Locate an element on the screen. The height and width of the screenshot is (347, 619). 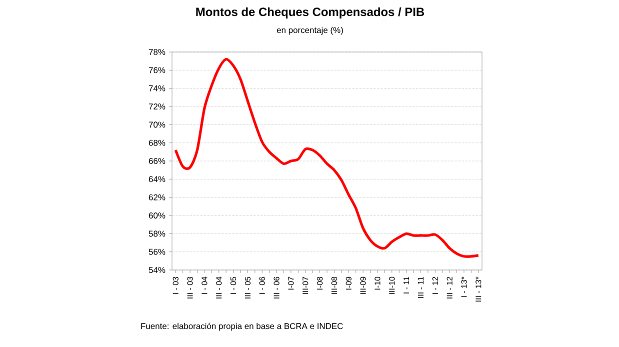
y-tick-label: 68% is located at coordinates (157, 143).